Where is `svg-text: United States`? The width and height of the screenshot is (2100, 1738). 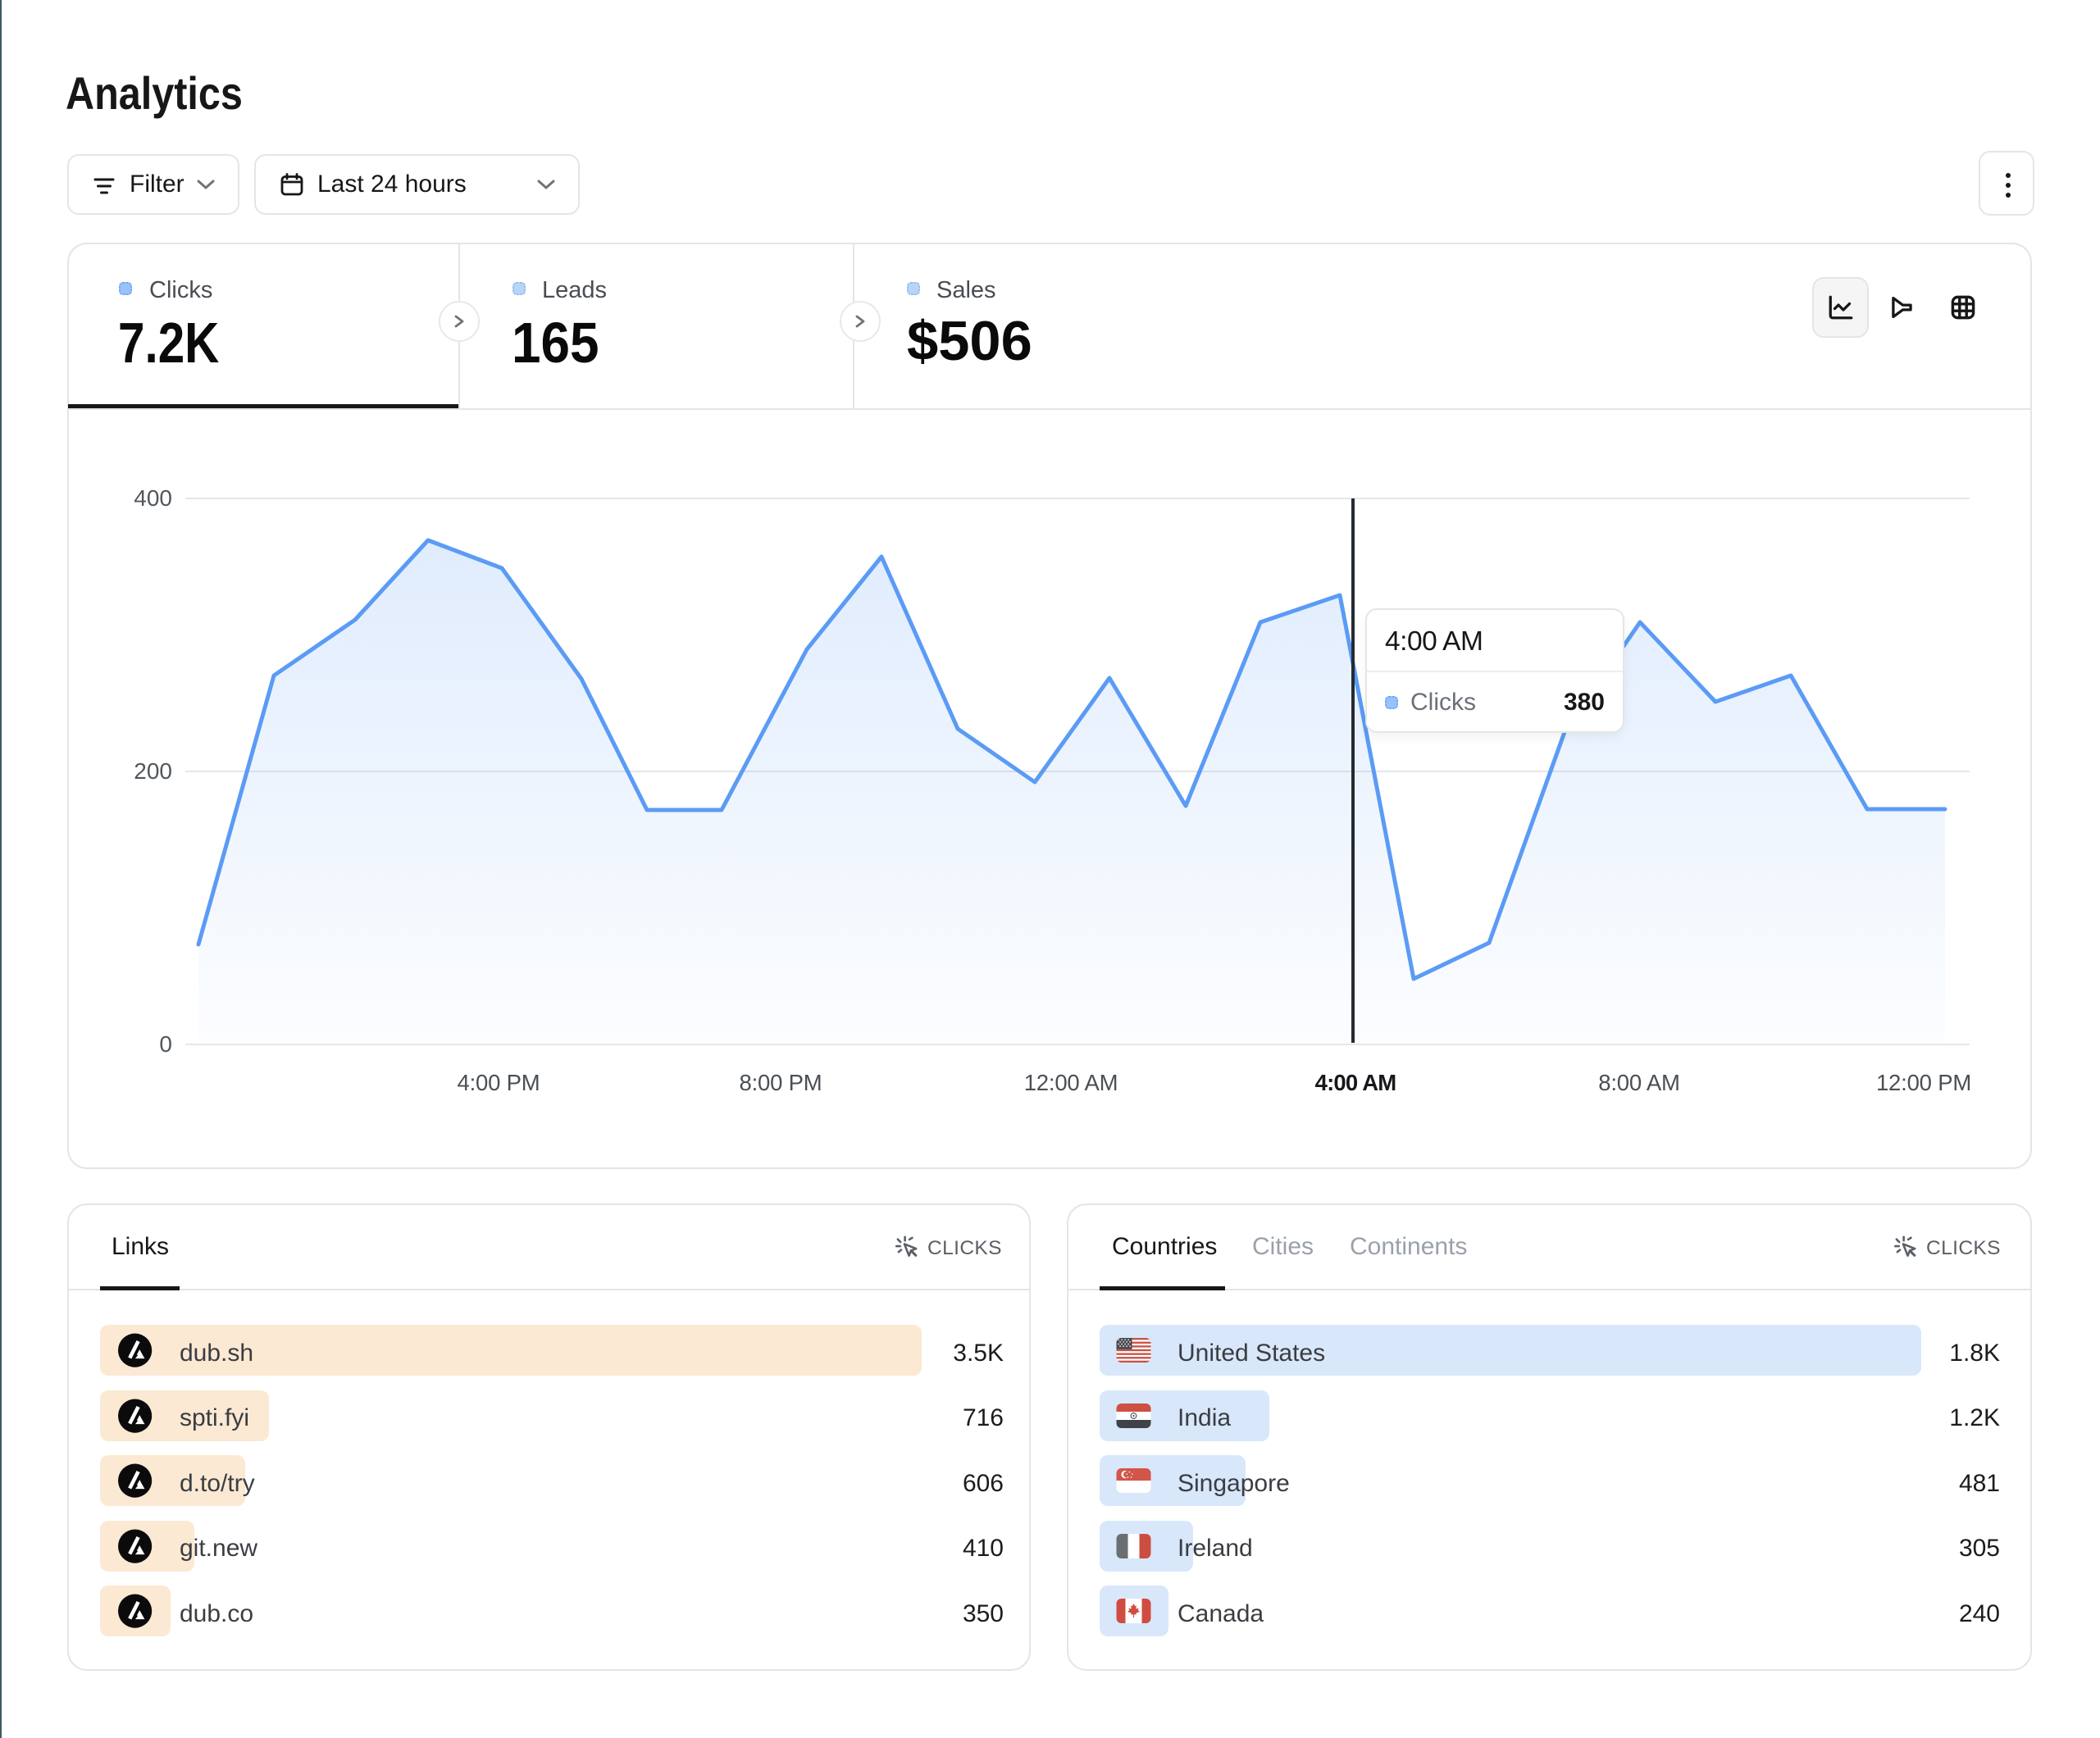
svg-text: United States is located at coordinates (1251, 1353).